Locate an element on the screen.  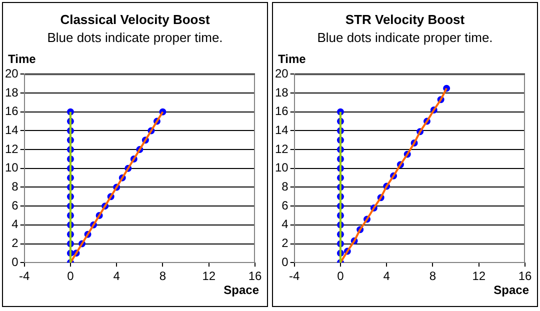
chart-title: STR Velocity Boost is located at coordinates (405, 19).